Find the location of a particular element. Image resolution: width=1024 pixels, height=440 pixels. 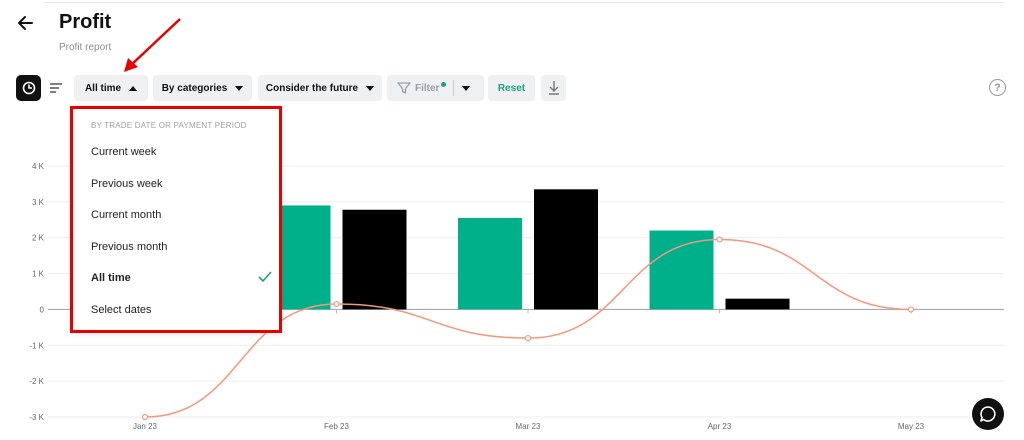

categories-dropdown-button: By categories is located at coordinates (202, 88).